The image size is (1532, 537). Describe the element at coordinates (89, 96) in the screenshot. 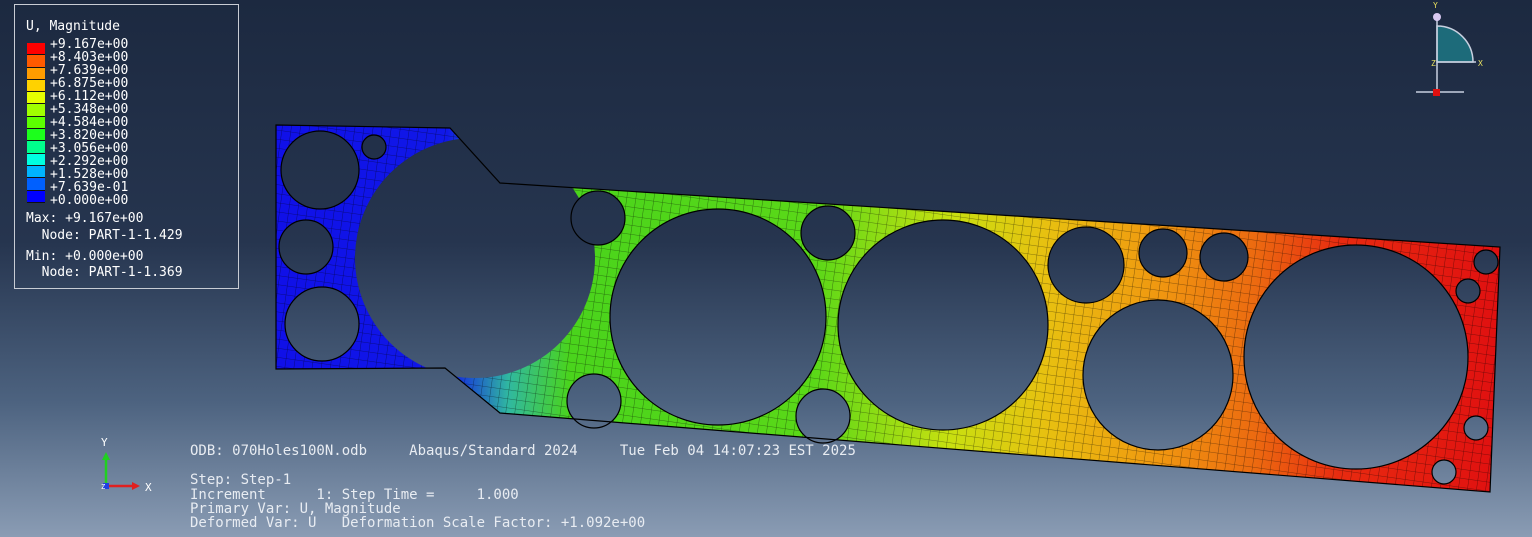

I see `legend-value-label: +6.112e+00` at that location.